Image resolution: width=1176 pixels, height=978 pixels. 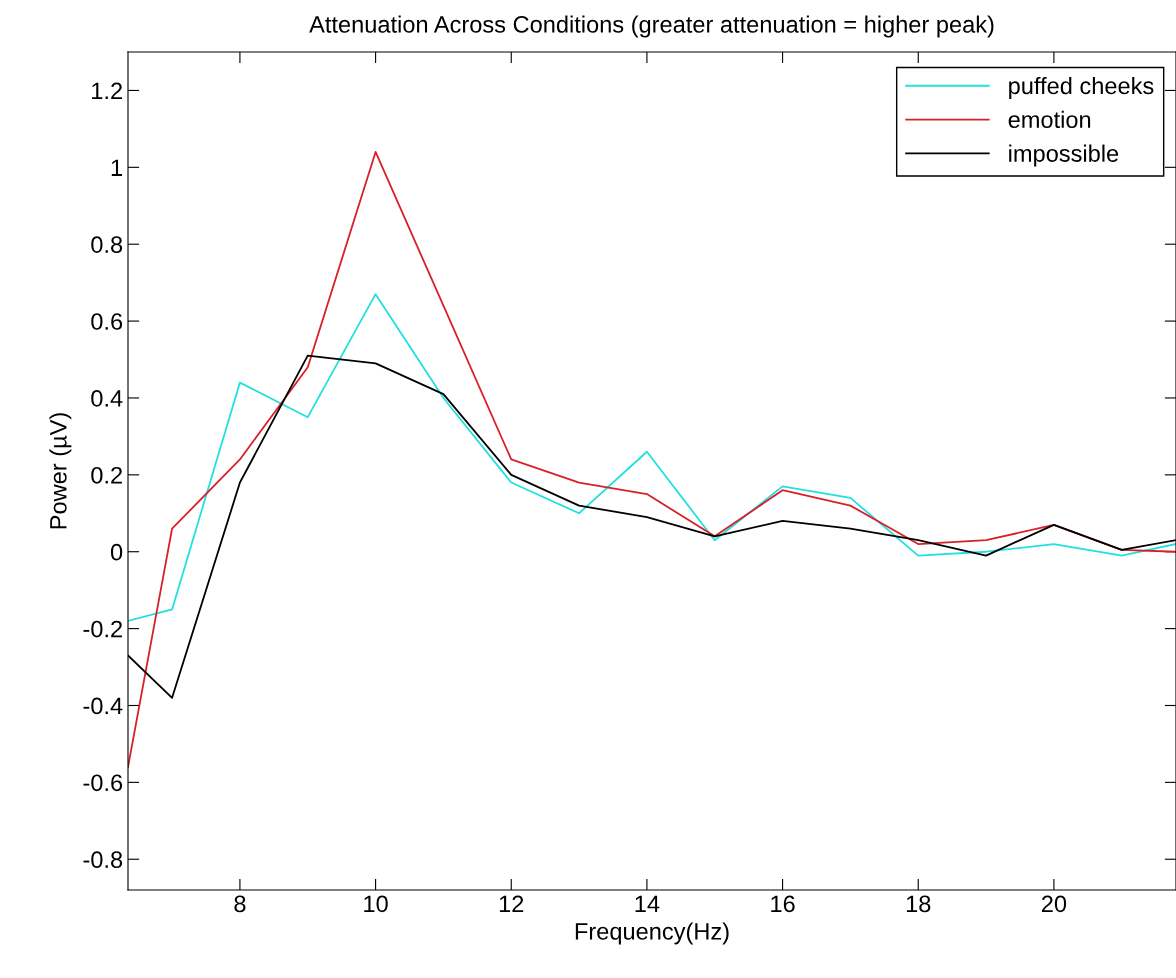 I want to click on legend-label: emotion, so click(x=1049, y=119).